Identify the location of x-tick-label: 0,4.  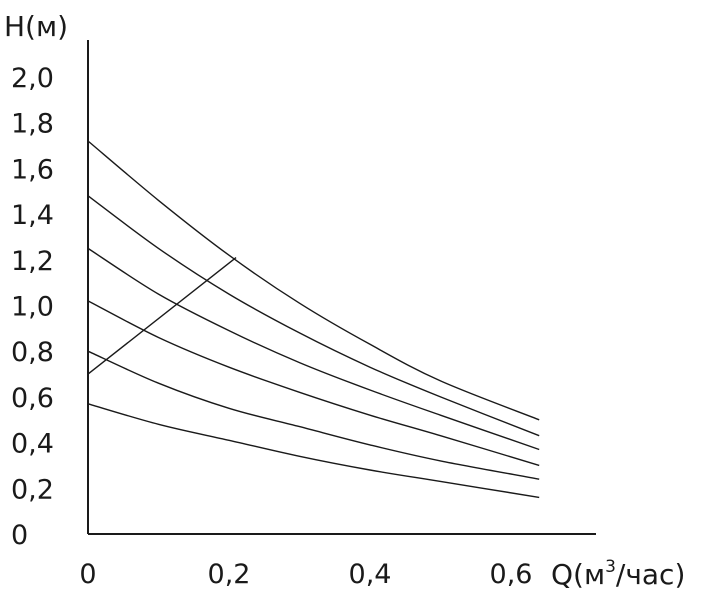
(370, 574).